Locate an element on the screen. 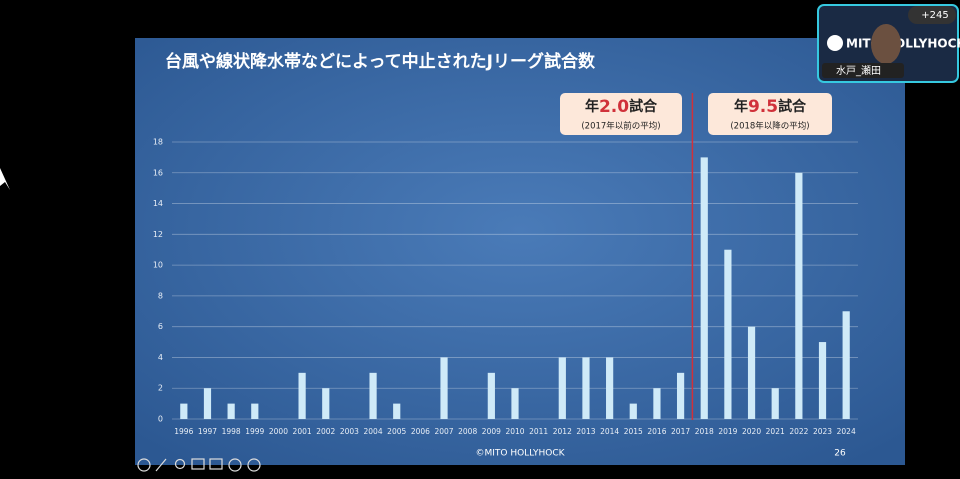  x-tick-label: 2018 is located at coordinates (704, 431).